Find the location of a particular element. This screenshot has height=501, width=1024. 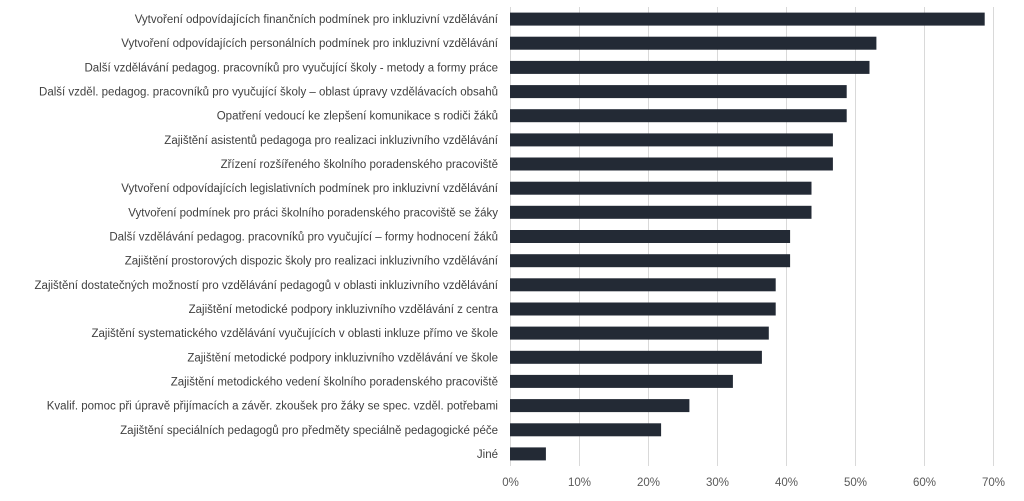

x-axis-tick-labels: 0% 10% 20% 30% 40% 50% 60% 70% is located at coordinates (753, 483).